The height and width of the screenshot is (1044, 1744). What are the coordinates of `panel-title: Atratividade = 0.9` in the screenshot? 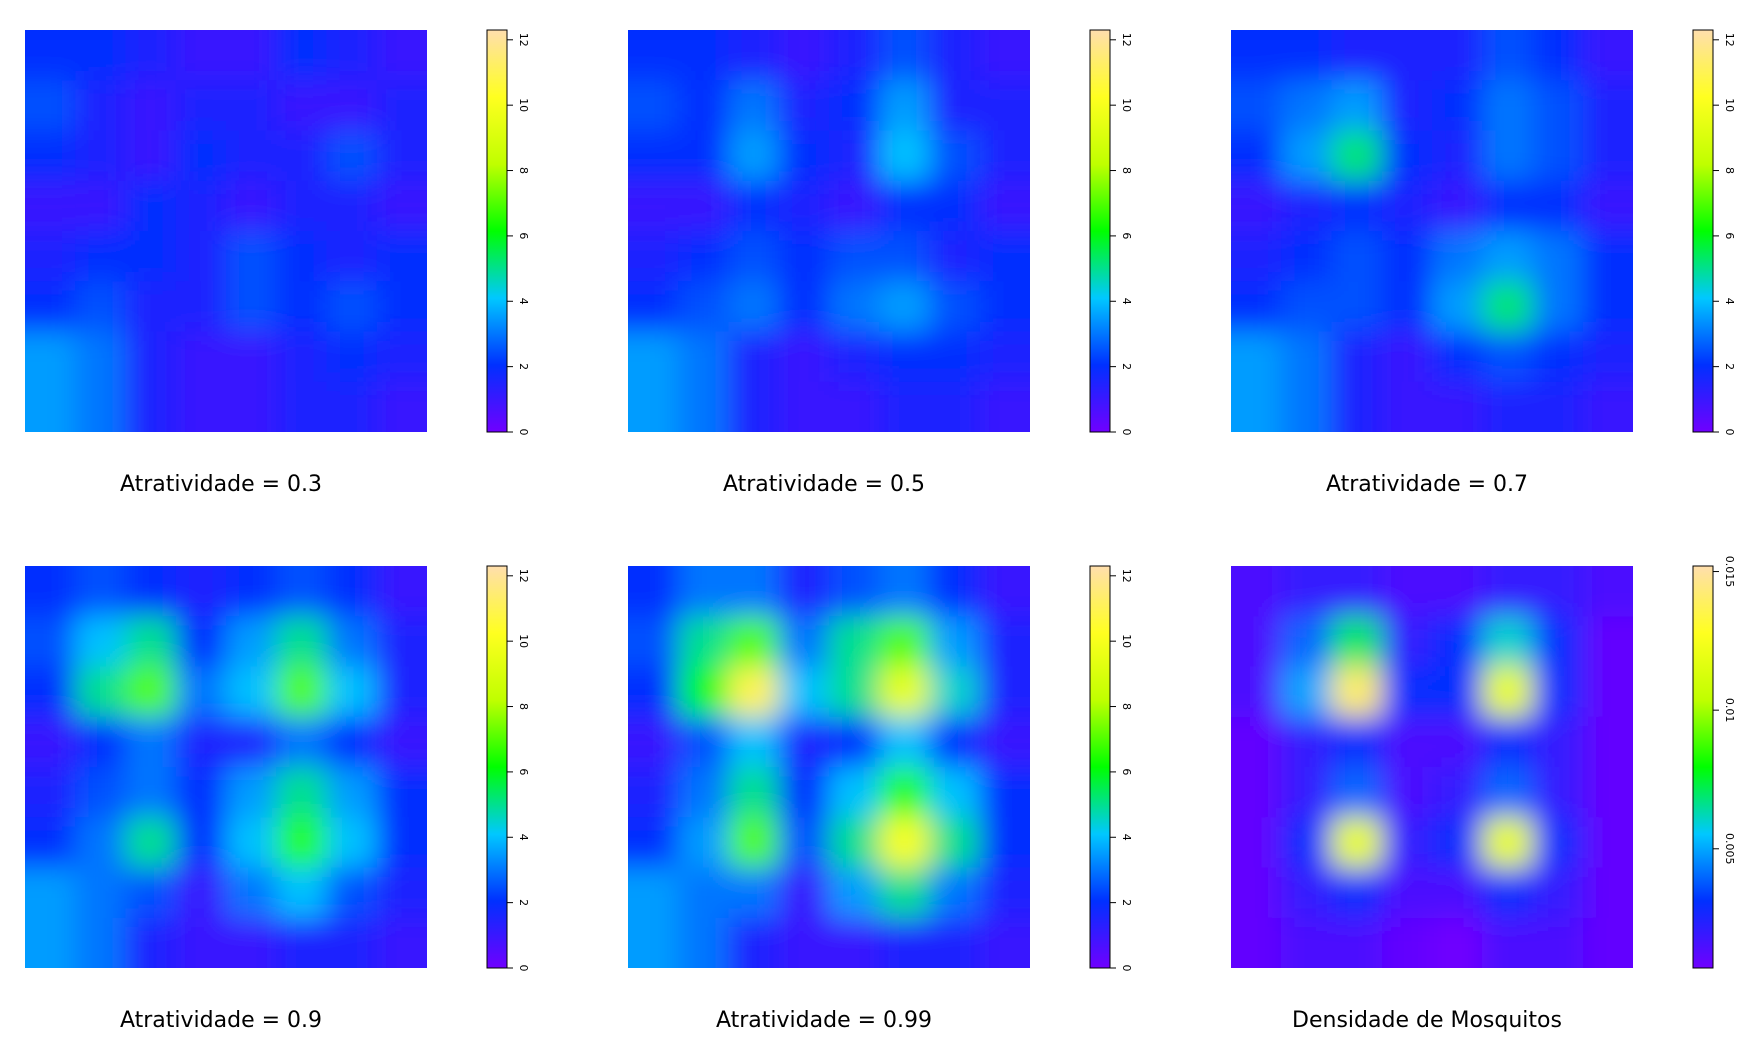 It's located at (221, 1020).